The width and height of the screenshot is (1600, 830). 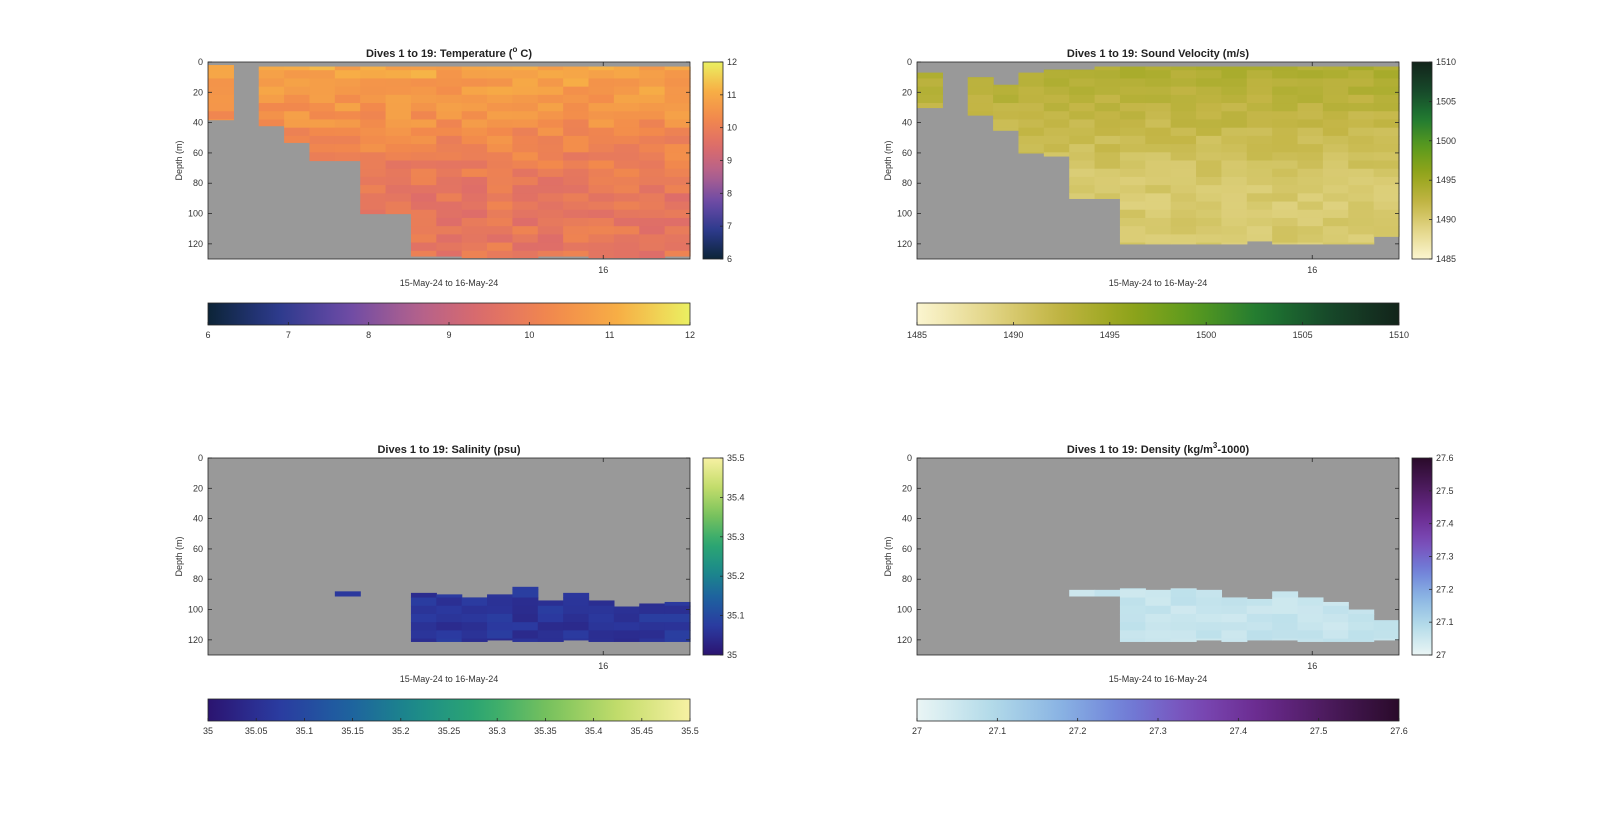 I want to click on y-tick-label: 20, so click(x=198, y=92).